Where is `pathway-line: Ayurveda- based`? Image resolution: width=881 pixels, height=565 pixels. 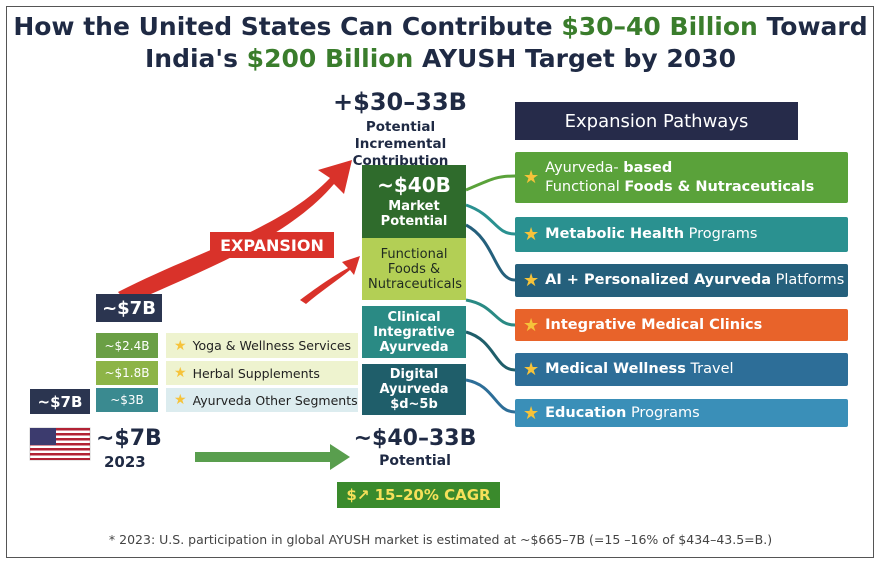
pathway-line: Ayurveda- based is located at coordinates (679, 168).